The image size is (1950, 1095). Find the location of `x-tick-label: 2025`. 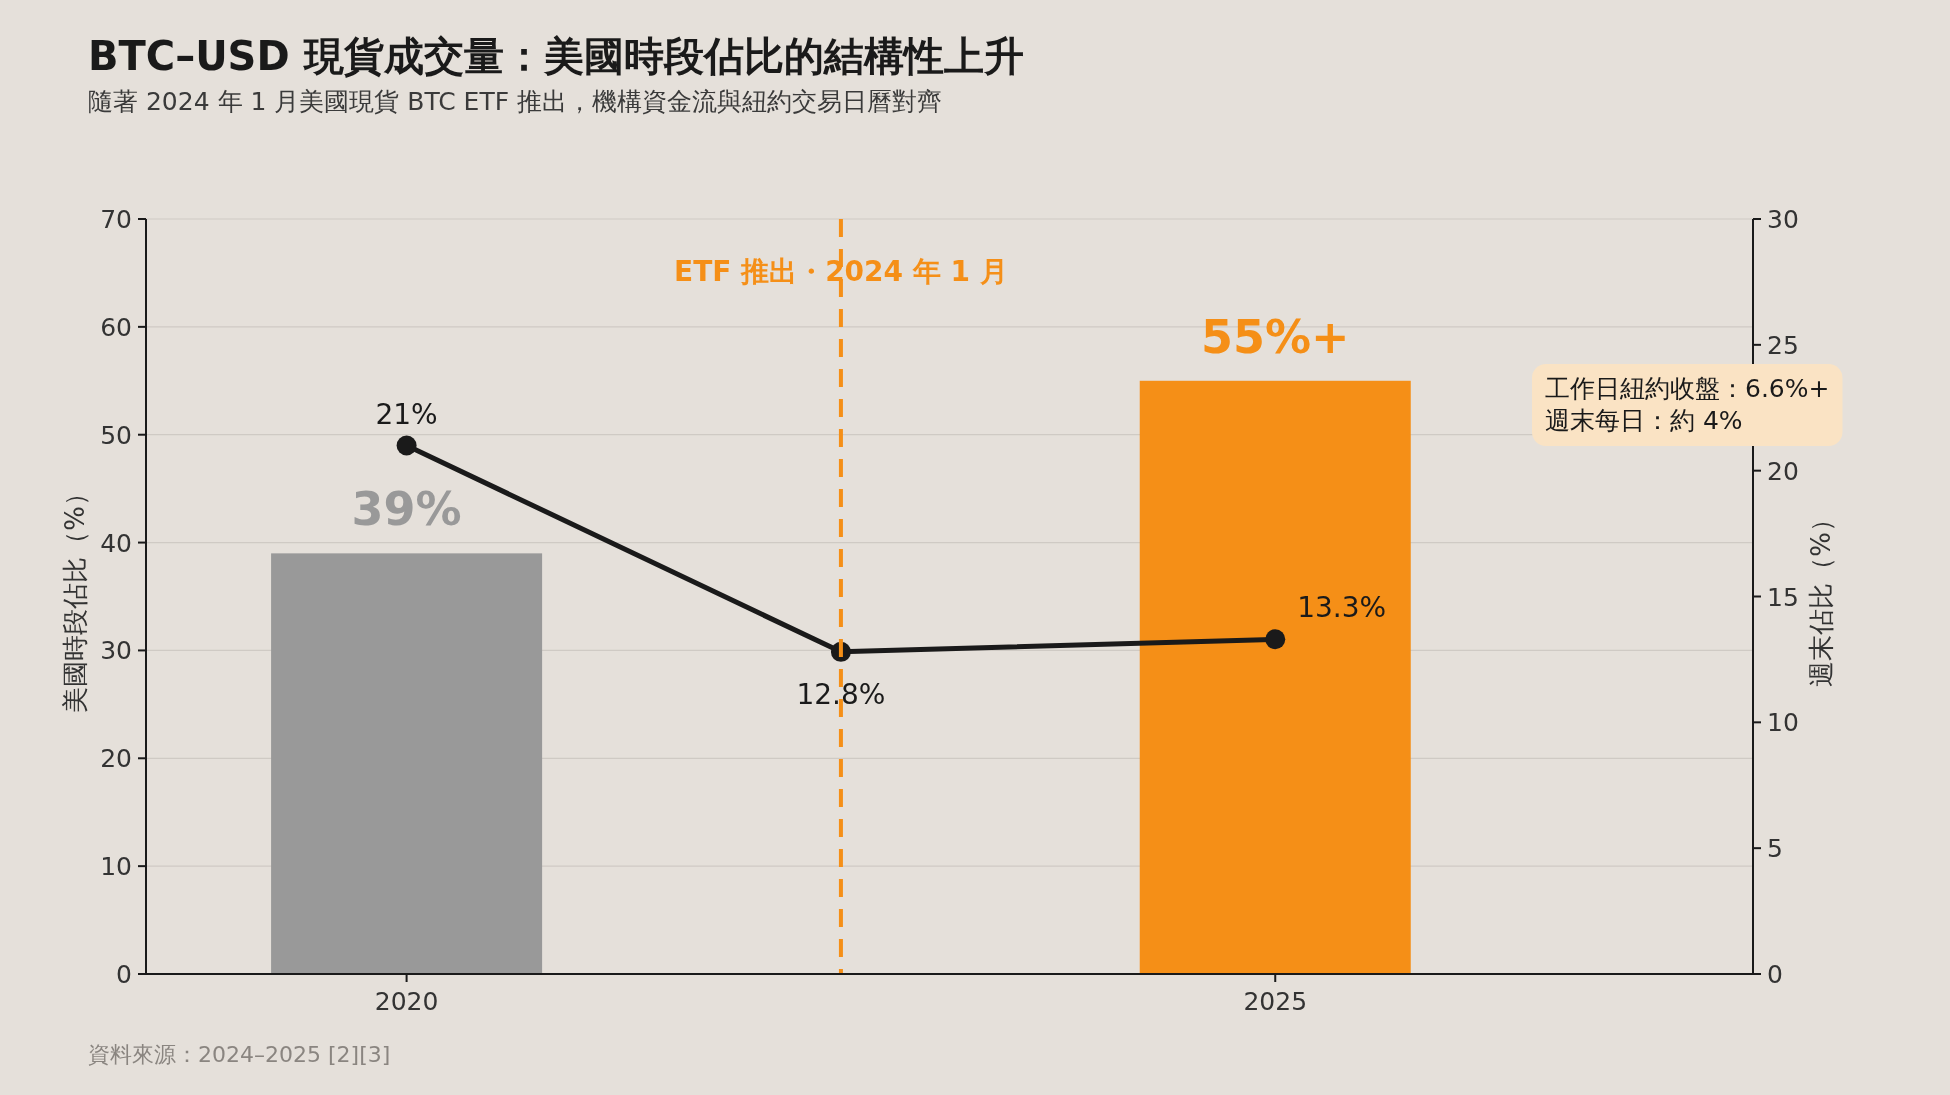

x-tick-label: 2025 is located at coordinates (1275, 1001).